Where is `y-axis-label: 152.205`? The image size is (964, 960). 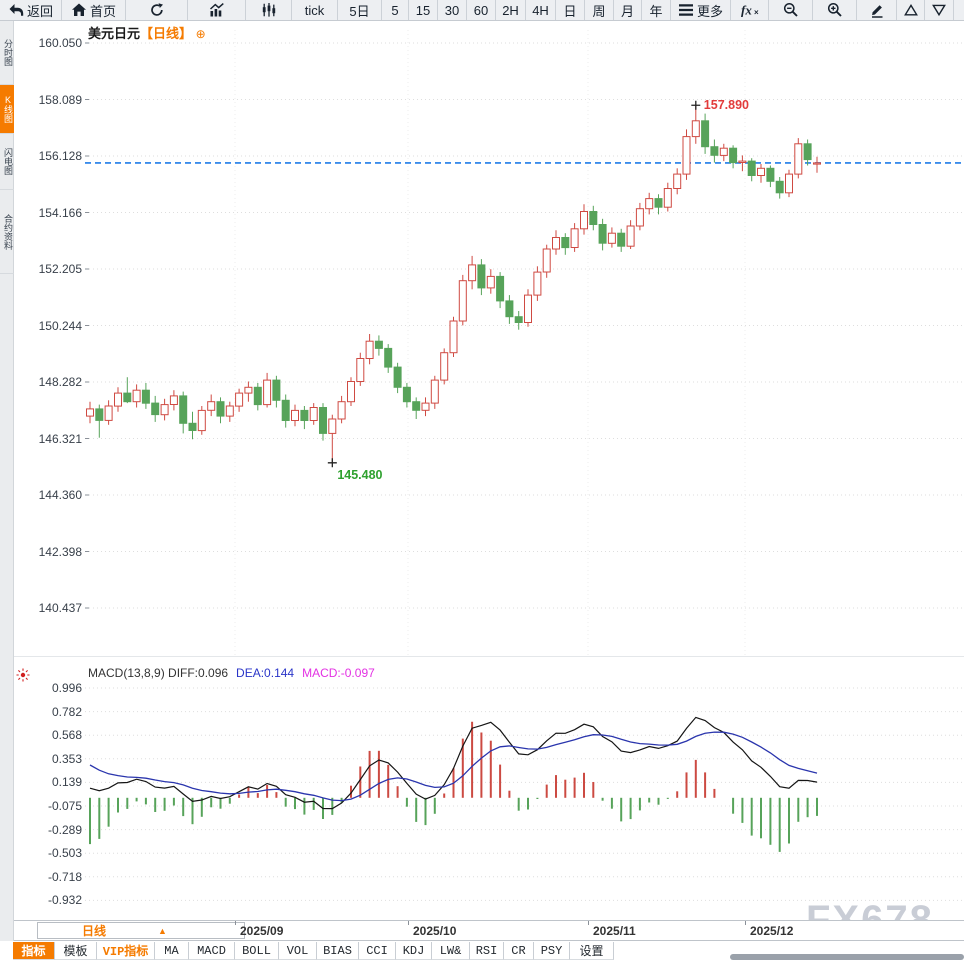
y-axis-label: 152.205 is located at coordinates (60, 269).